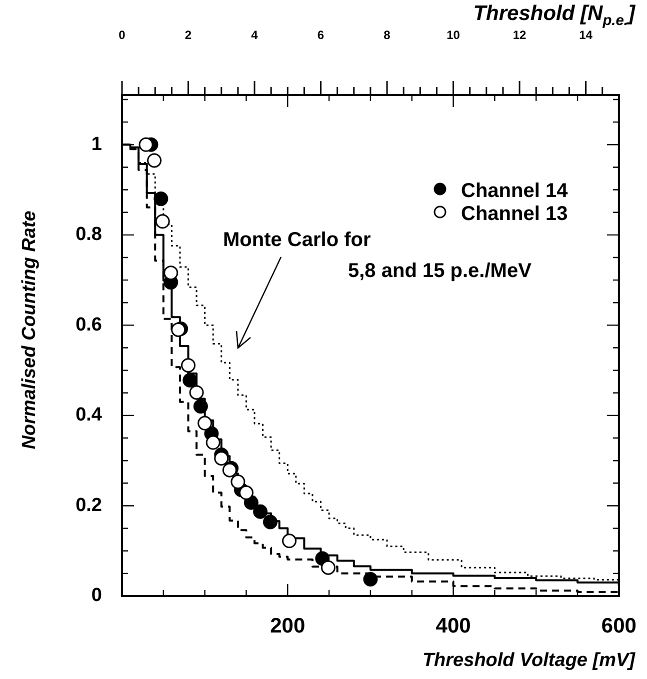  I want to click on x-axis-title: Threshold Voltage [mV], so click(528, 661).